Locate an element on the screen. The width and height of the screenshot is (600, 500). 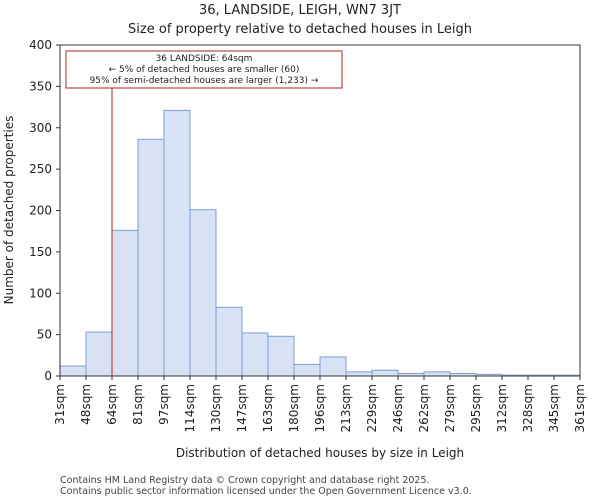
x-tick-label: 64sqm is located at coordinates (112, 404).